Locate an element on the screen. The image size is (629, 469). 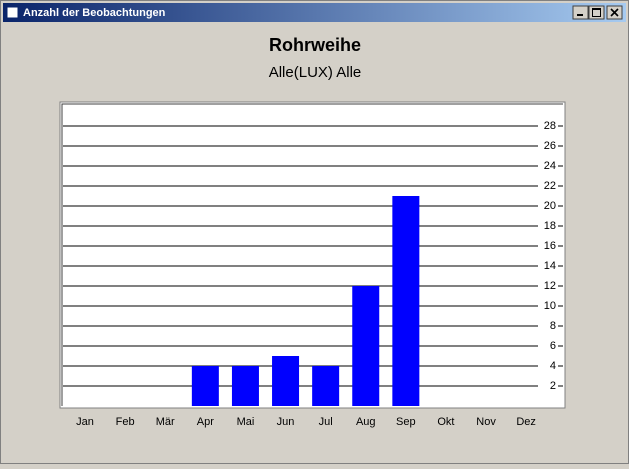
x-tick-label: Jul is located at coordinates (326, 422).